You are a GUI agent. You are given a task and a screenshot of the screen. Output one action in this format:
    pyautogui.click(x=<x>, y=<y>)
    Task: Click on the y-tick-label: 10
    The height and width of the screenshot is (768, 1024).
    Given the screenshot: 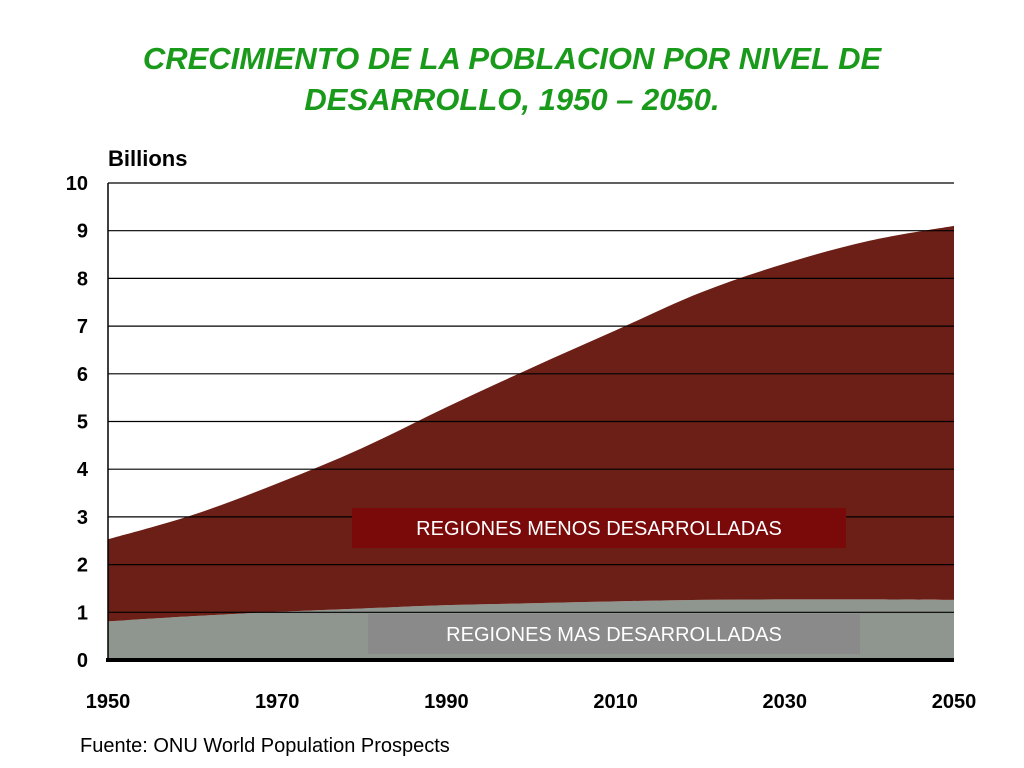 What is the action you would take?
    pyautogui.click(x=77, y=184)
    